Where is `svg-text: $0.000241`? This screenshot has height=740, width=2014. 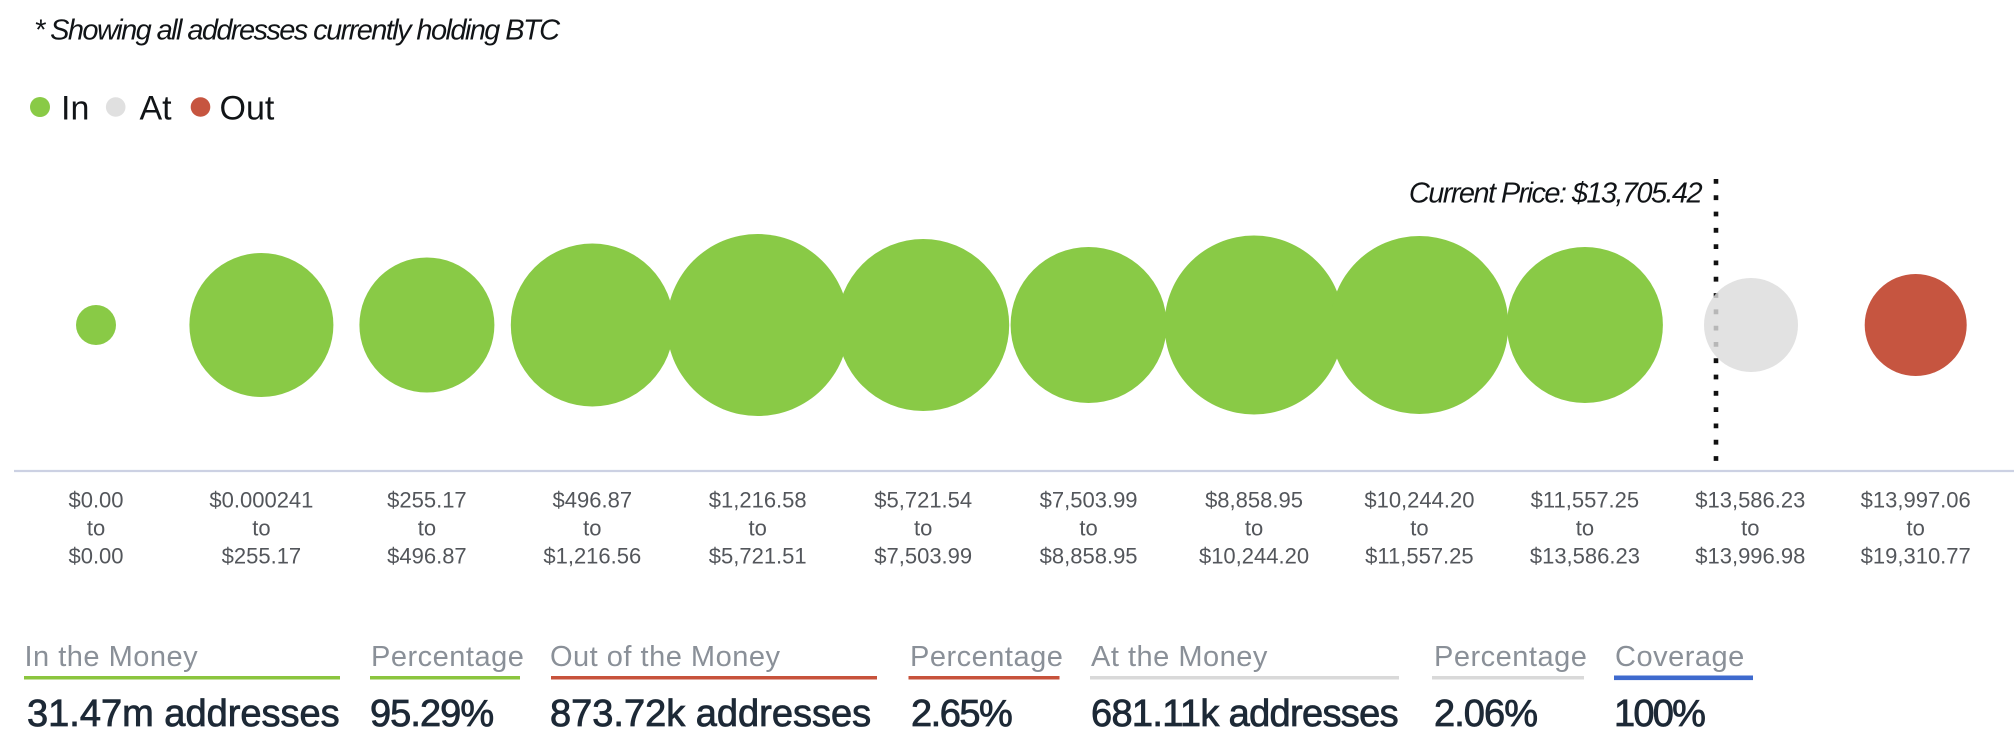
svg-text: $0.000241 is located at coordinates (261, 500).